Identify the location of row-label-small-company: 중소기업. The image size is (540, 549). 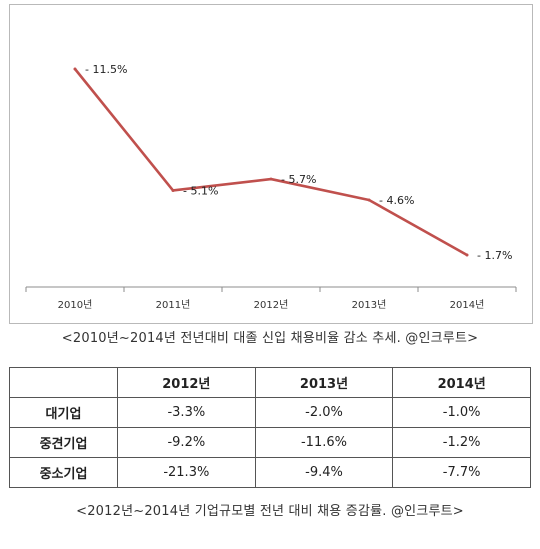
(63, 472).